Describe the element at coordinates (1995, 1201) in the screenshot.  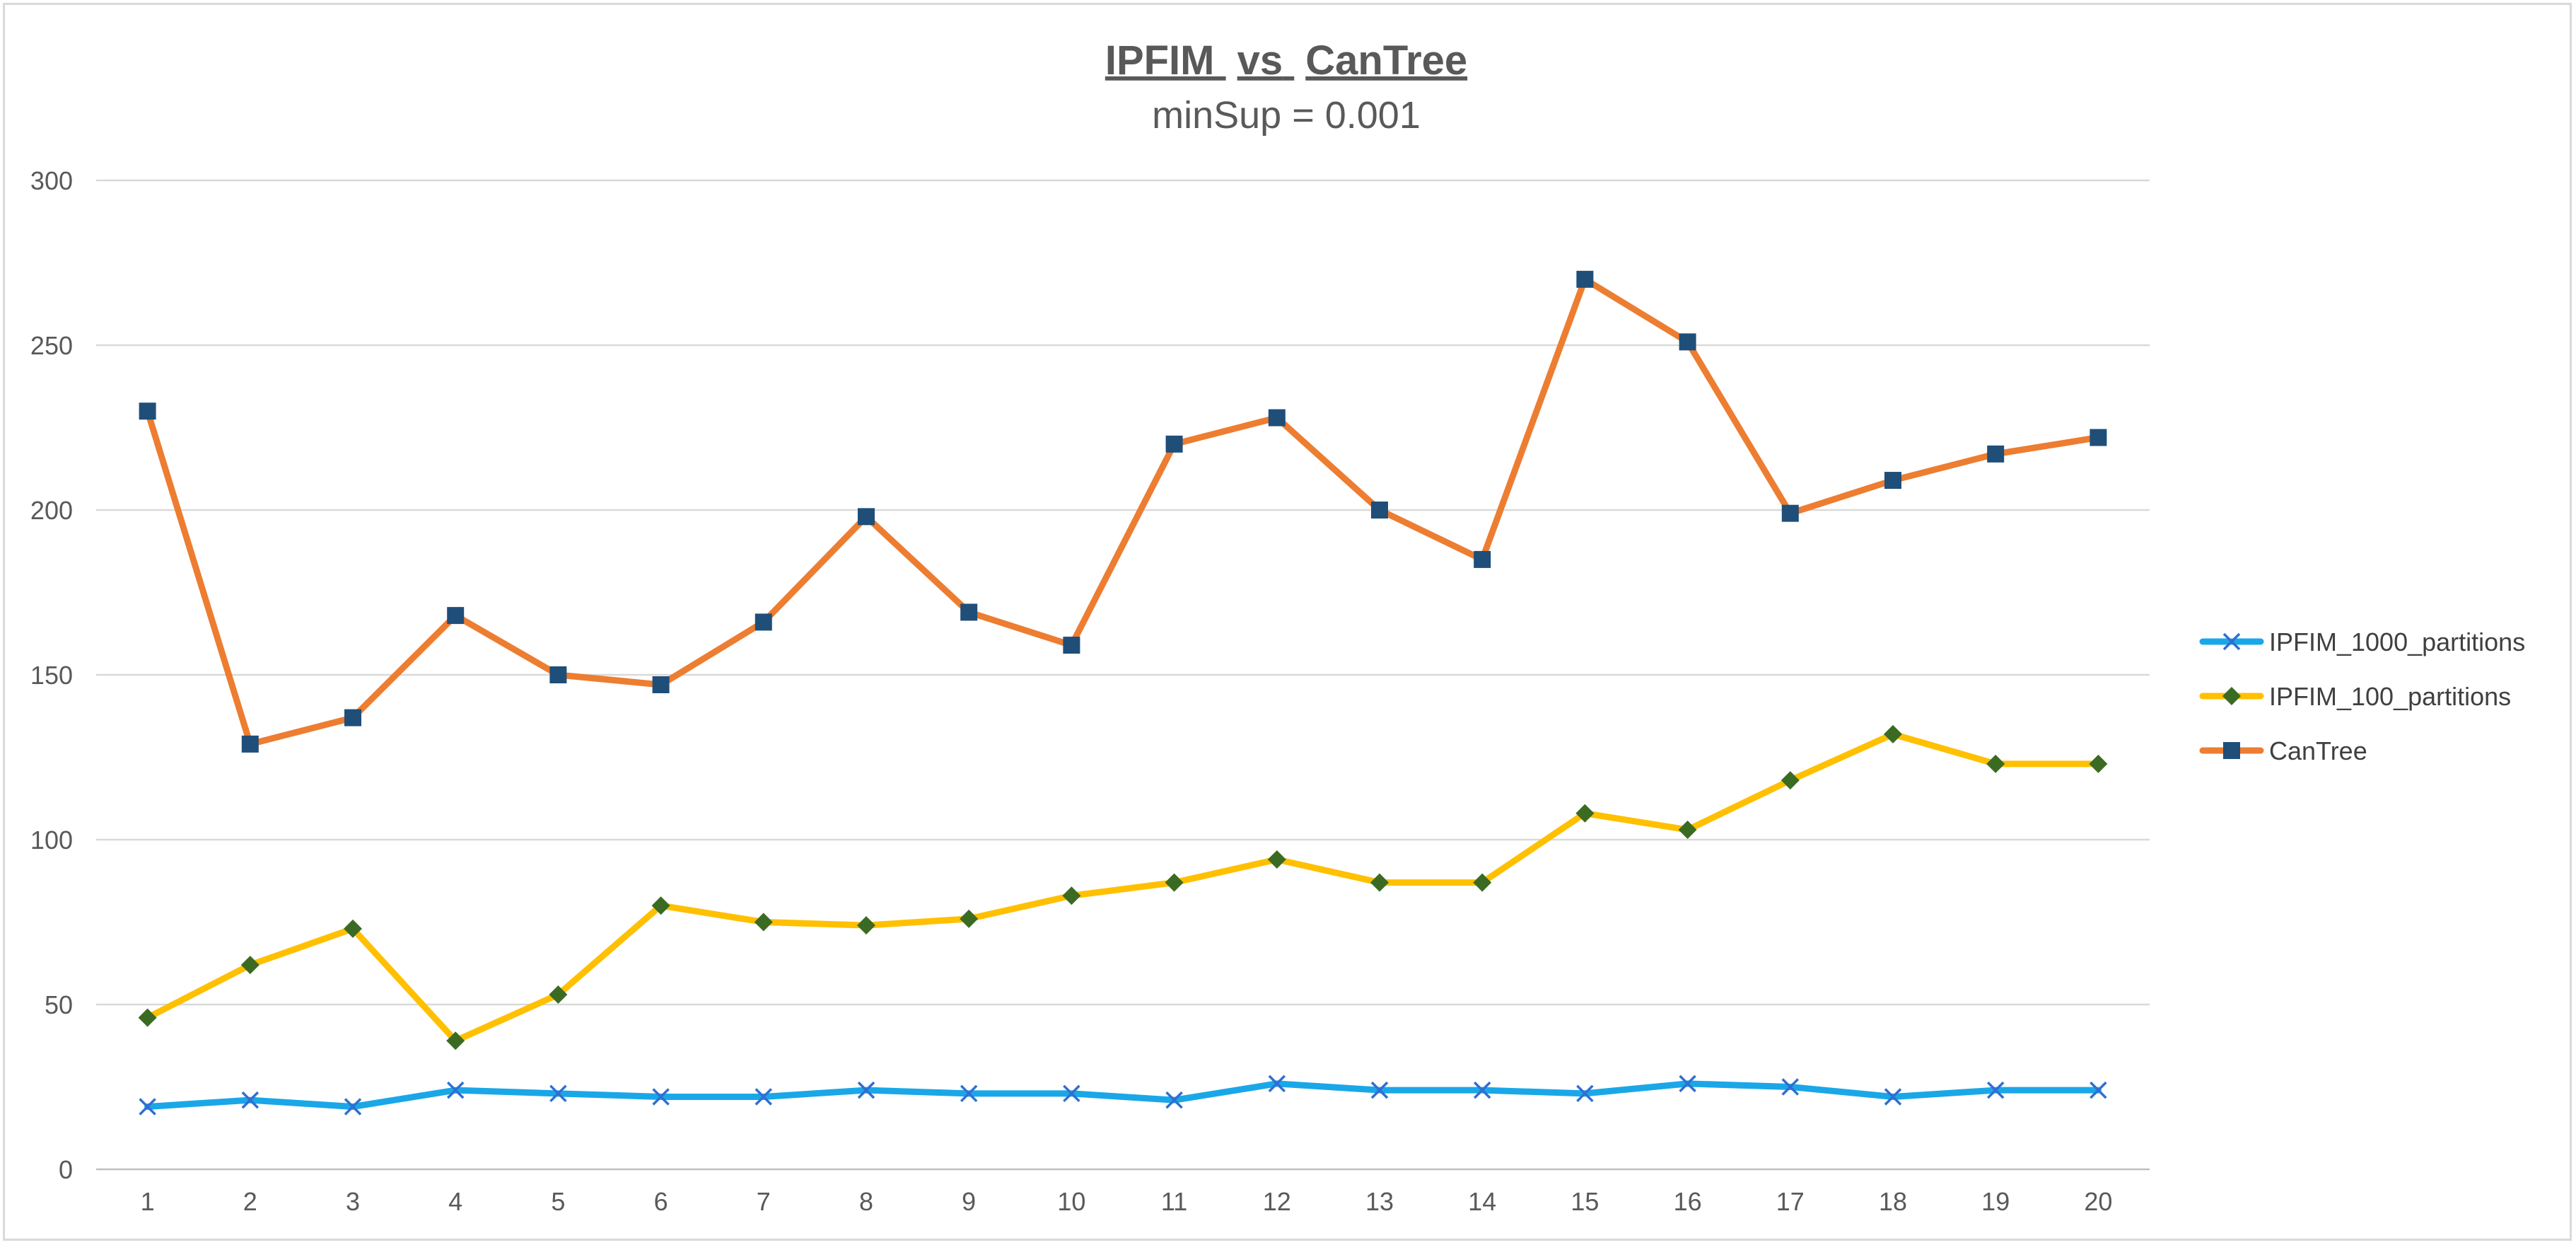
I see `x-tick-label-19: 19` at that location.